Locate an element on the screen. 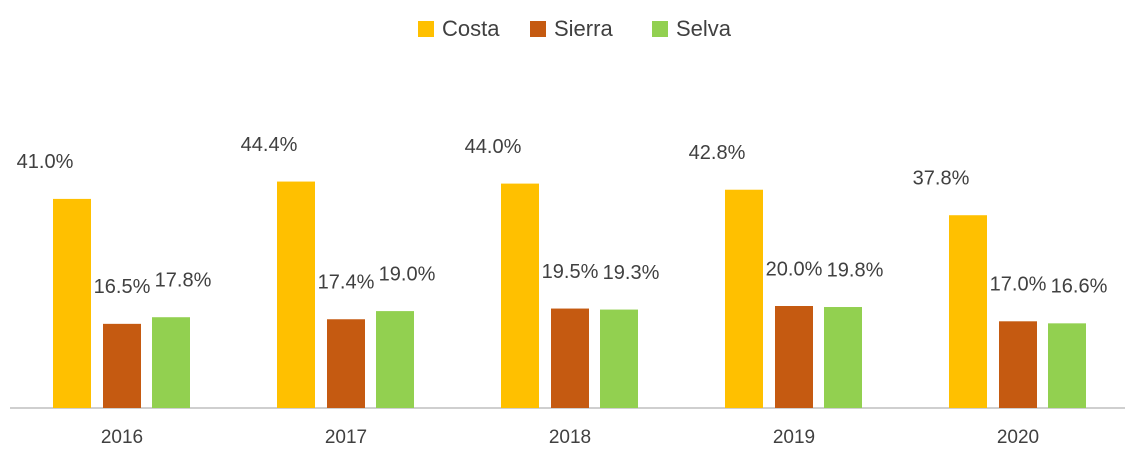 This screenshot has height=454, width=1135. x-tick-label: 2019 is located at coordinates (794, 437).